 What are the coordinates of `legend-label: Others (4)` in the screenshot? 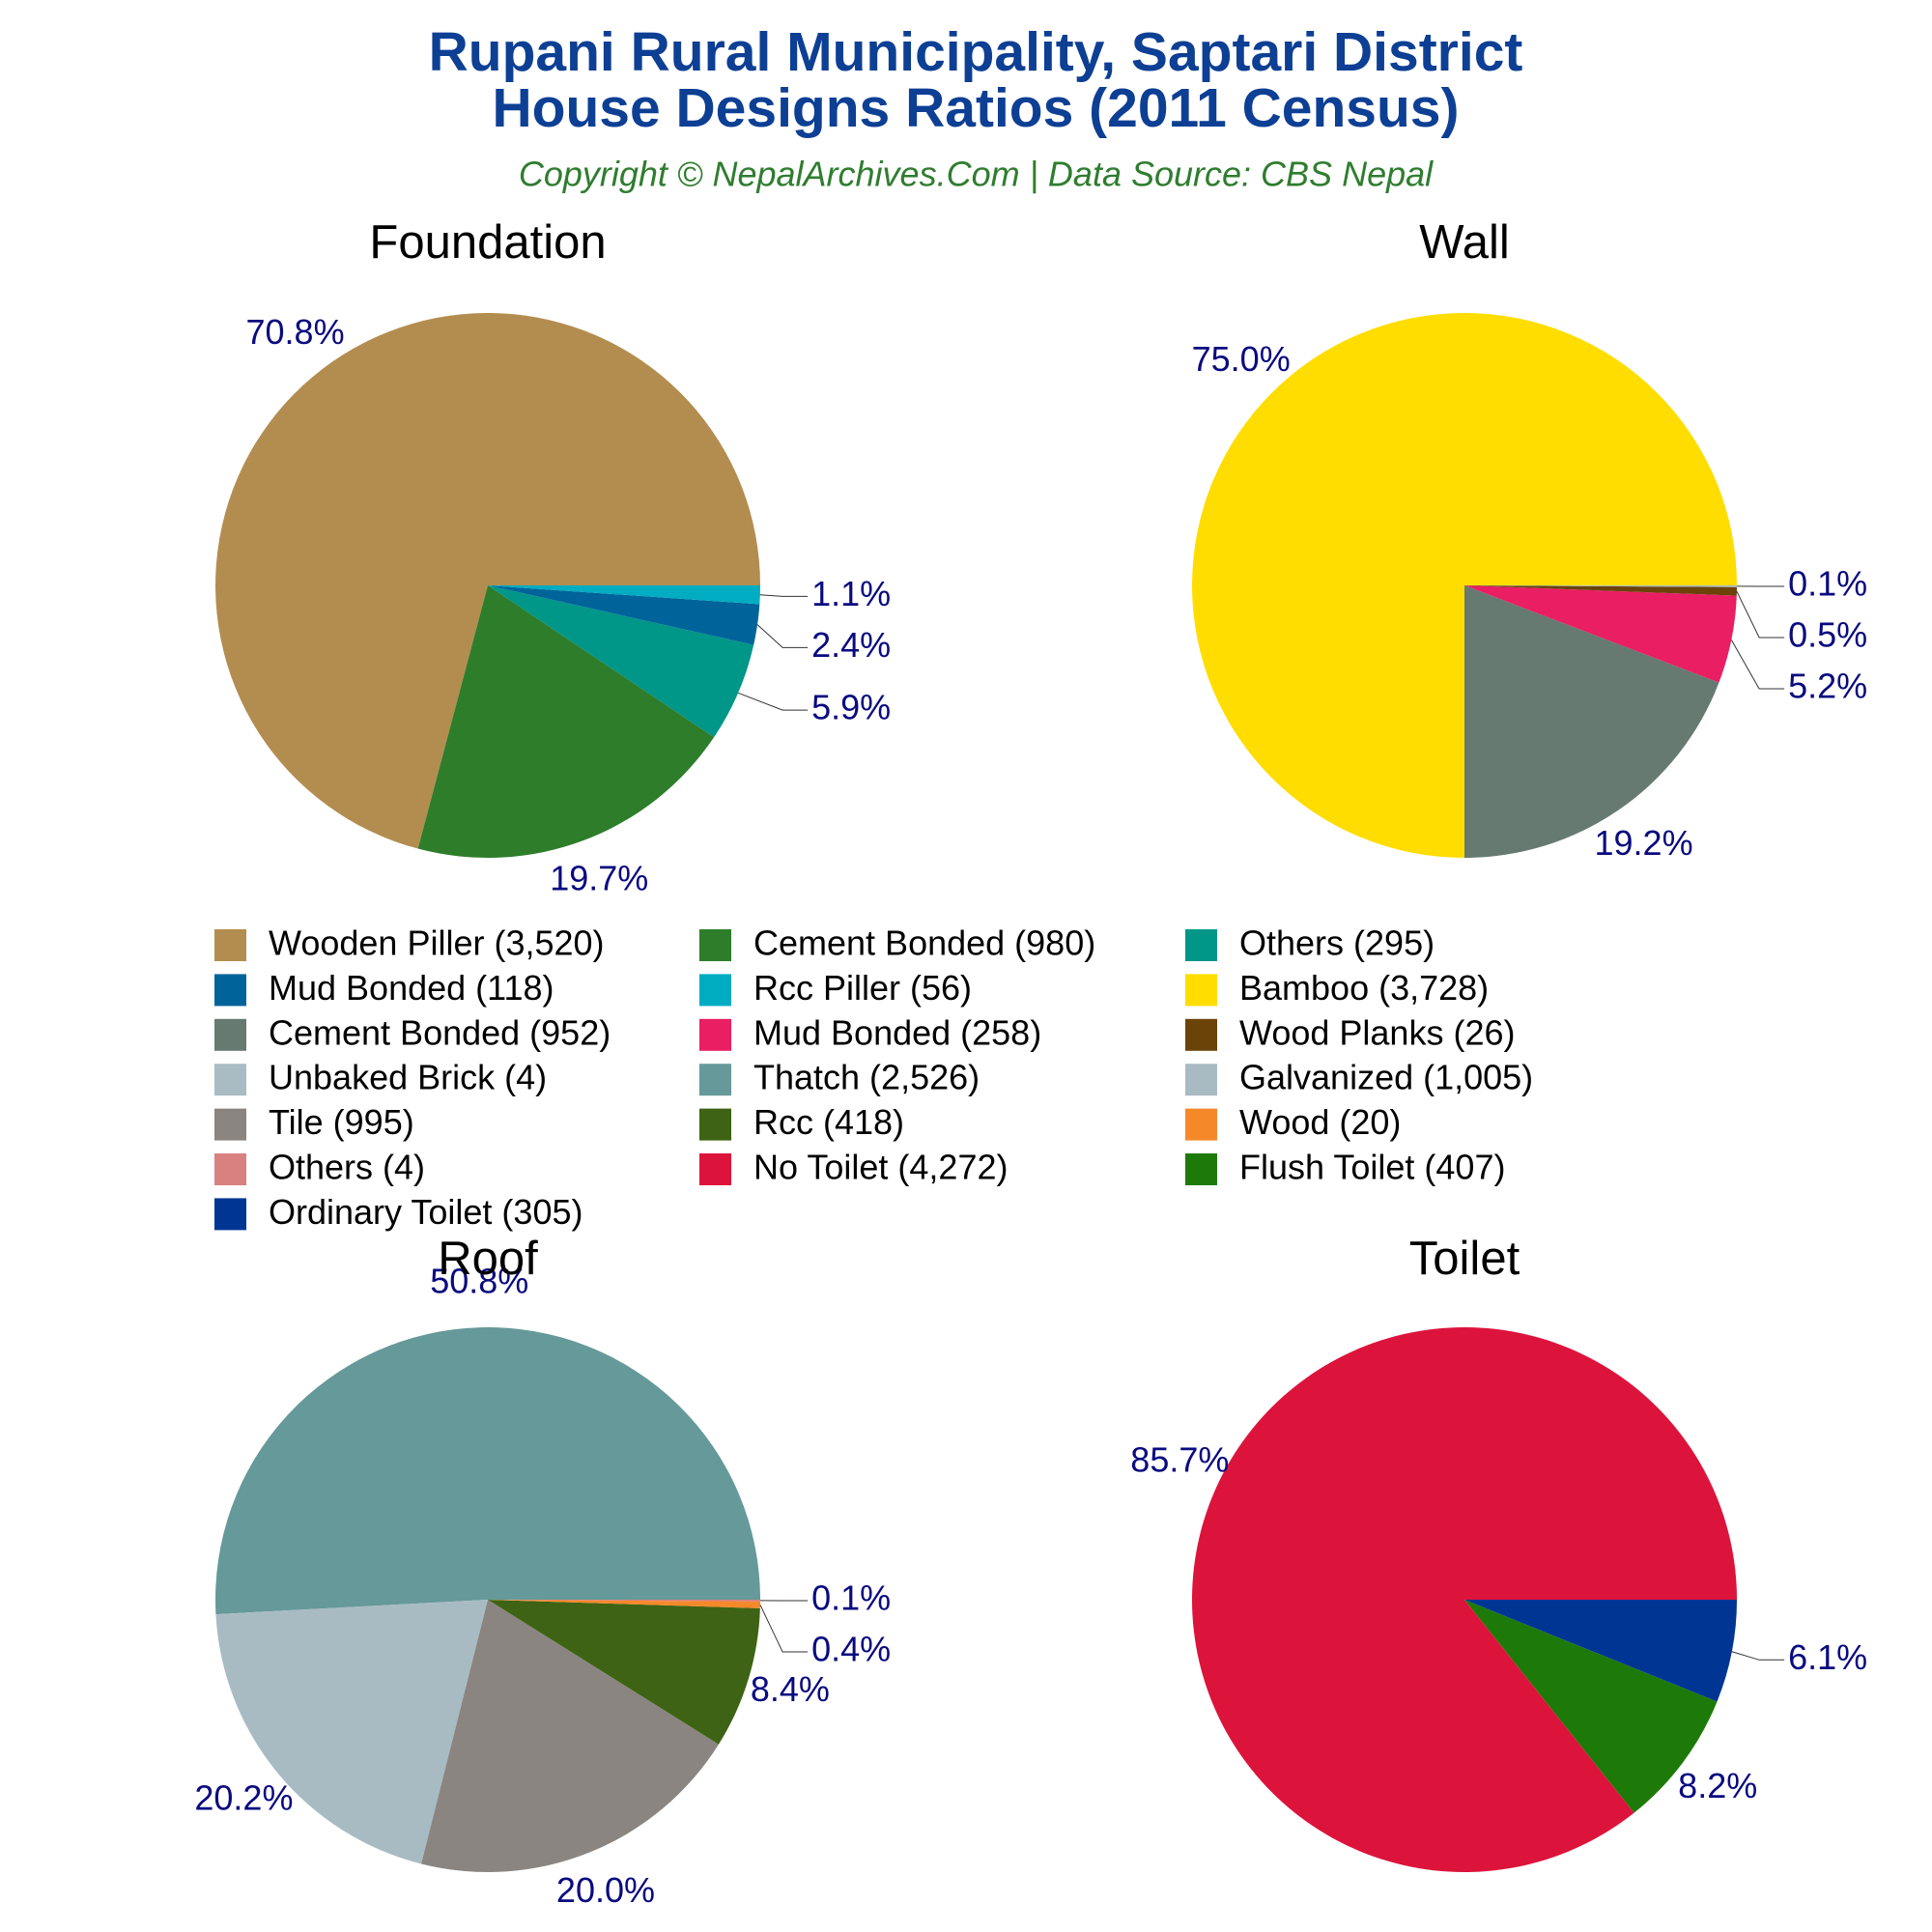 It's located at (347, 1167).